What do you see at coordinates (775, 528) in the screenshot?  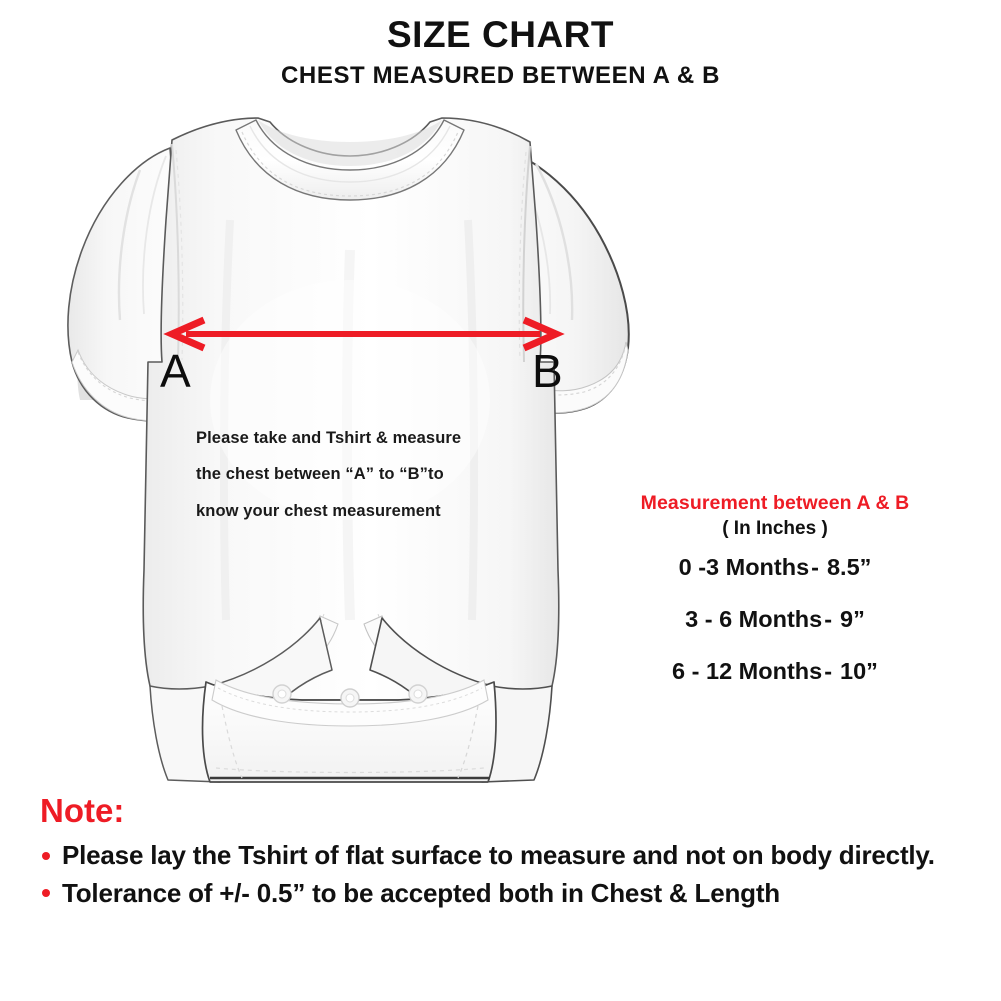 I see `measurement-unit-note: ( In Inches )` at bounding box center [775, 528].